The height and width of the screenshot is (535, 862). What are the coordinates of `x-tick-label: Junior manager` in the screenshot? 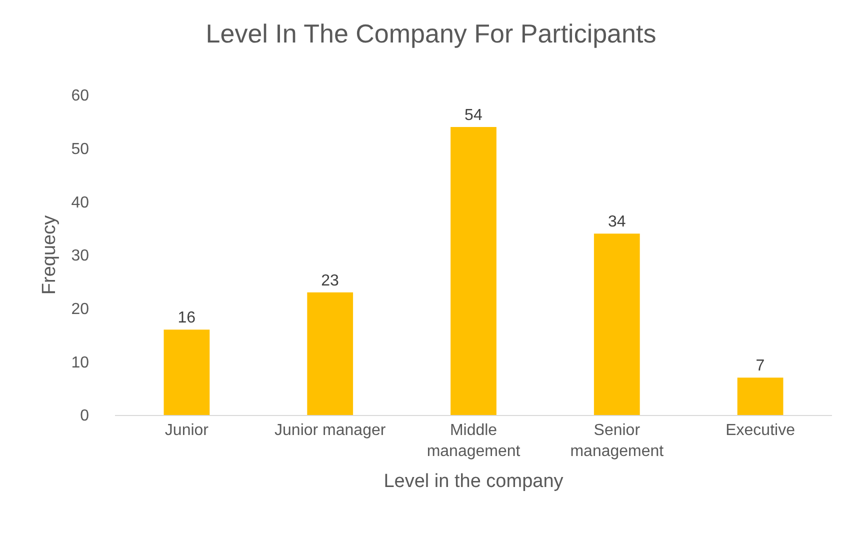 It's located at (330, 431).